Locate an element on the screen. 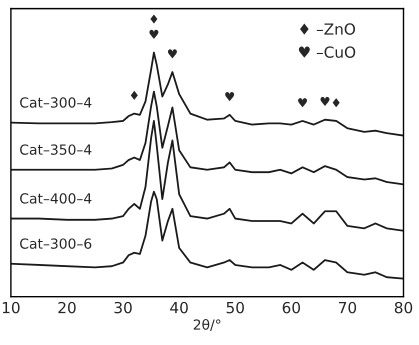  x-tick-label: 60 is located at coordinates (291, 308).